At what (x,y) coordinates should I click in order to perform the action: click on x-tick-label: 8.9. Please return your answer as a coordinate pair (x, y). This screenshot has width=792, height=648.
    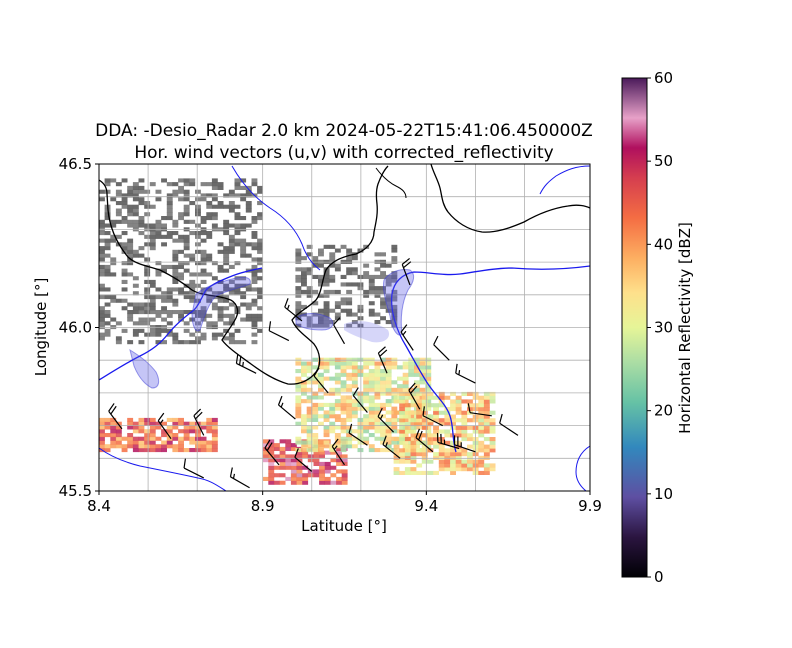
    Looking at the image, I should click on (263, 506).